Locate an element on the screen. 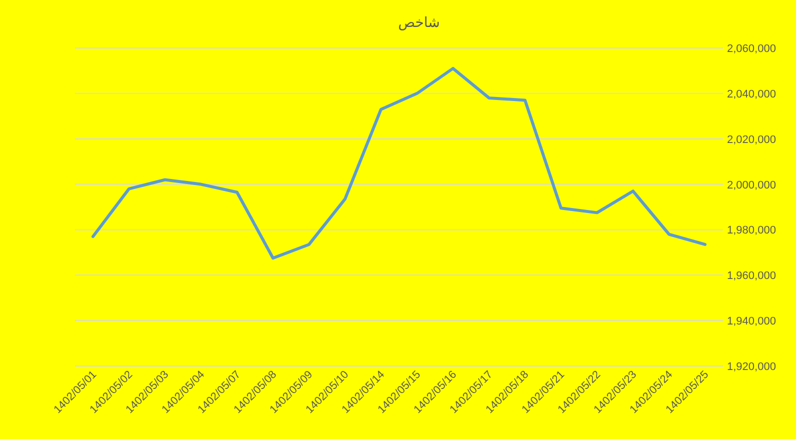 This screenshot has height=439, width=796. y-tick-label: 2,040,000 is located at coordinates (751, 94).